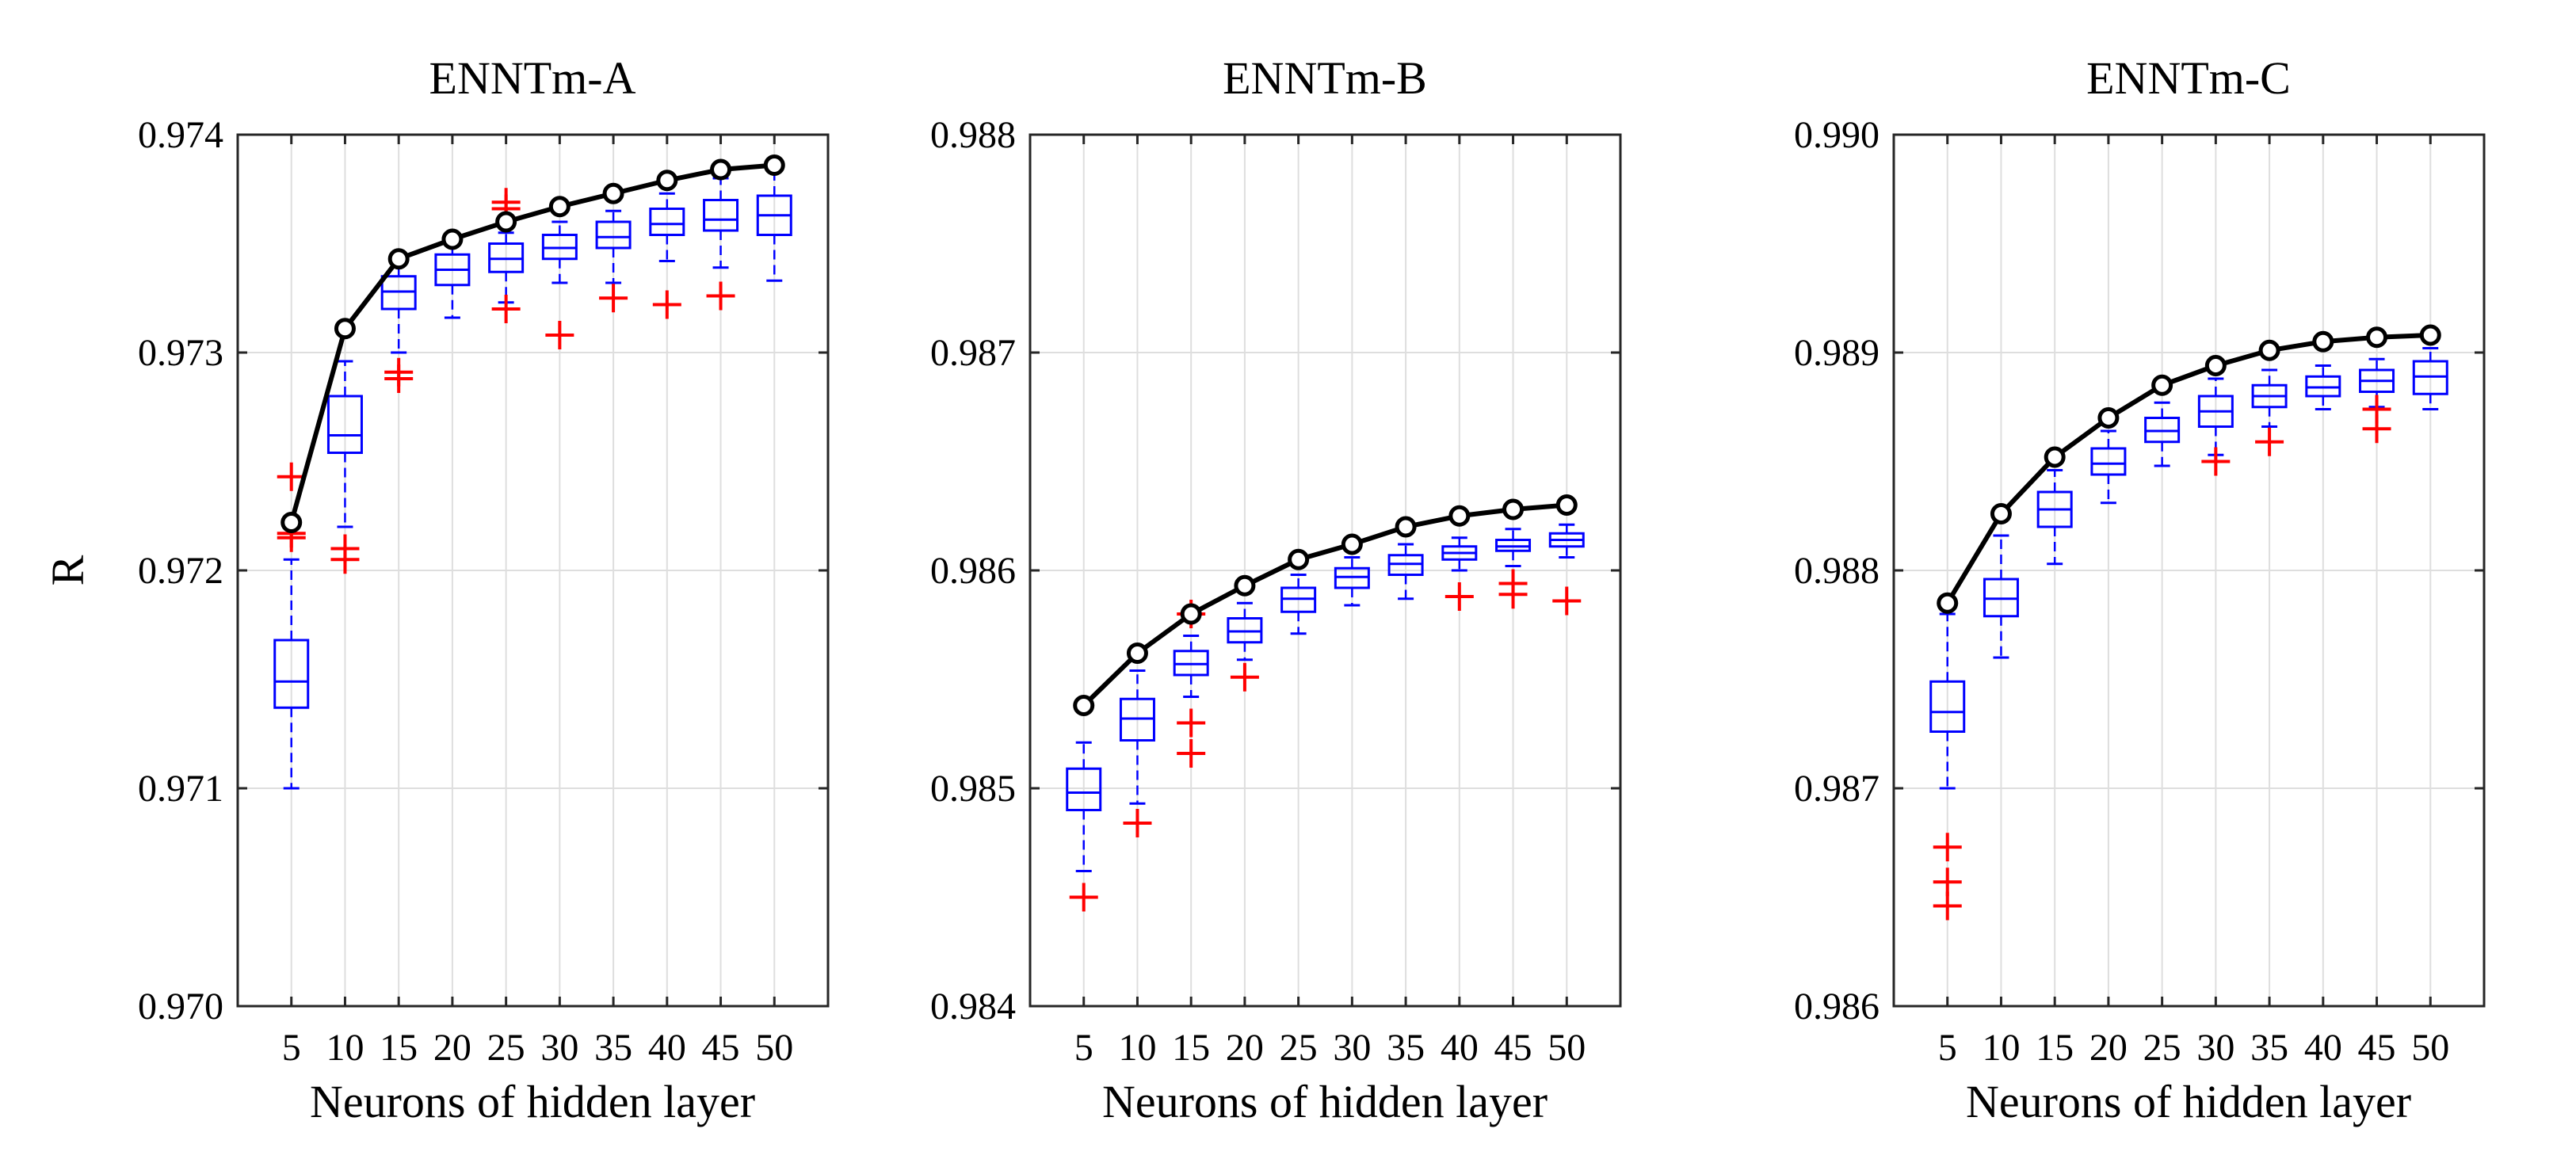  Describe the element at coordinates (180, 1007) in the screenshot. I see `y-tick-label: 0.970` at that location.